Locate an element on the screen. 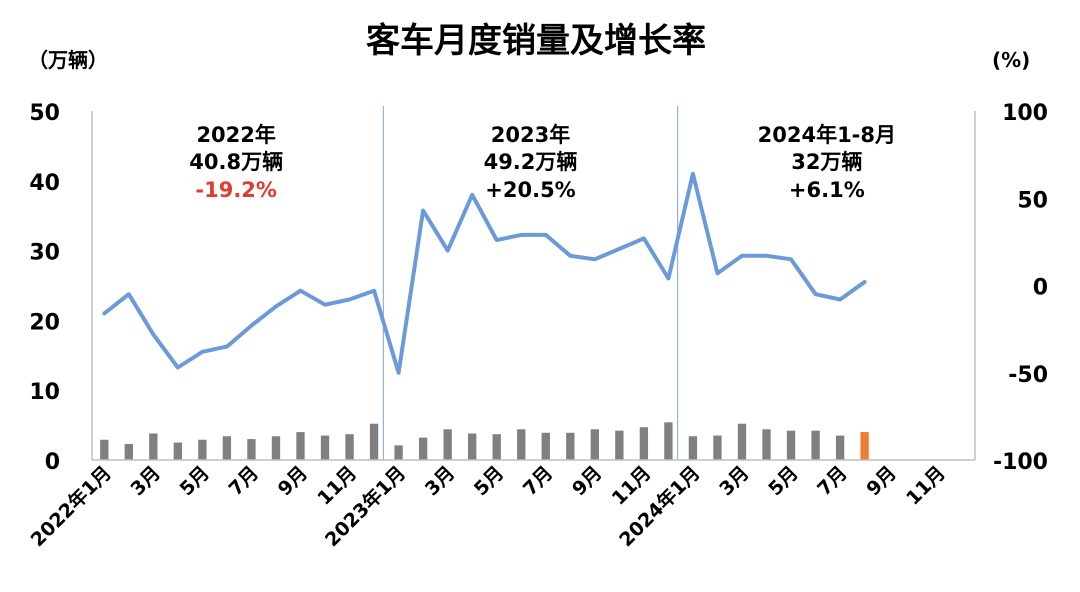 The image size is (1080, 592). period-annotation-title: 2022年 is located at coordinates (235, 135).